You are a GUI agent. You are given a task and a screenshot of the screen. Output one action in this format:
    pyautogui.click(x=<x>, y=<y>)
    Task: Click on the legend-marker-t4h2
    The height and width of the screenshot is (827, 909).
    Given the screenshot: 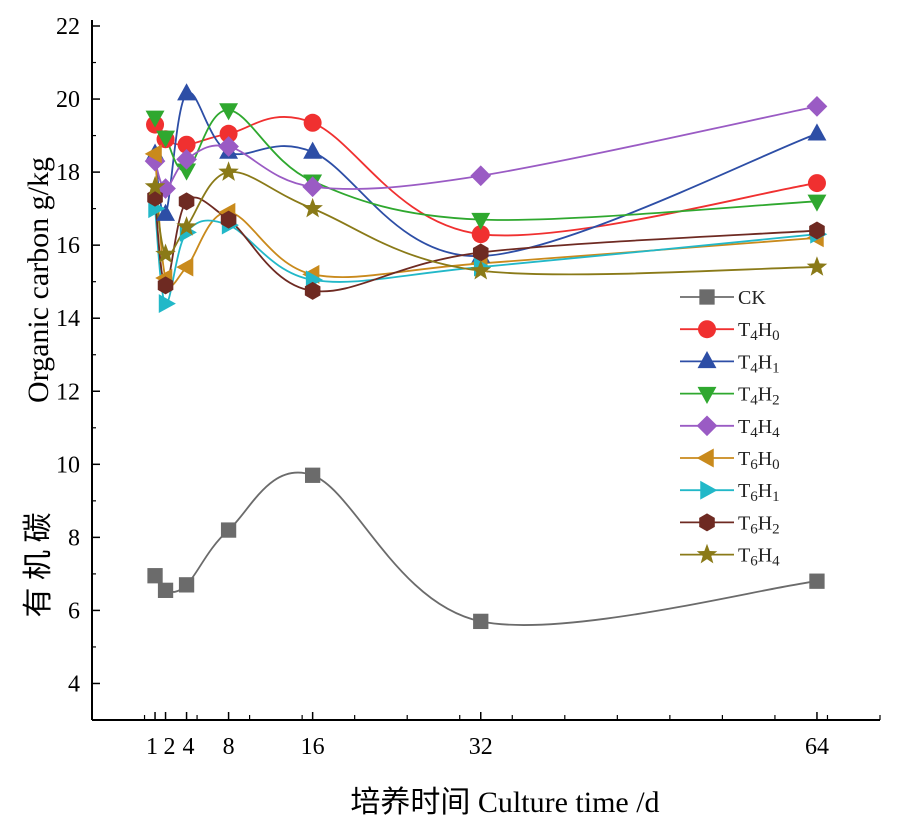 What is the action you would take?
    pyautogui.click(x=707, y=395)
    